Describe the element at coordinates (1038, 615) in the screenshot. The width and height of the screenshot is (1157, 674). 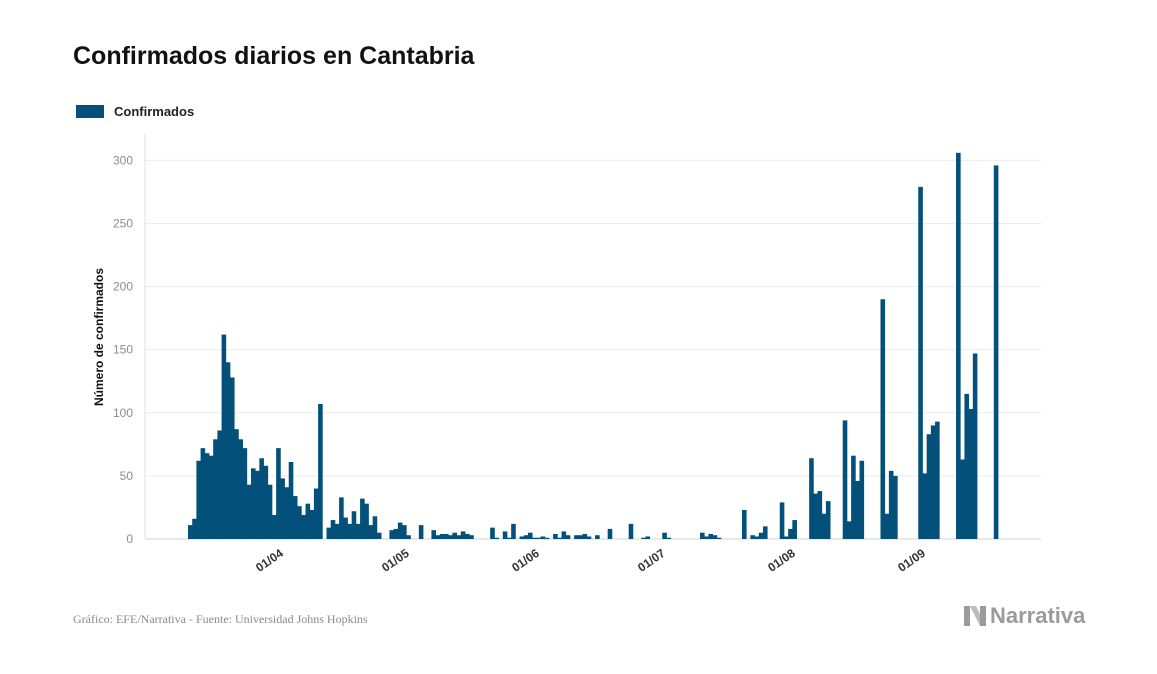
I see `brand-name: Narrativa` at that location.